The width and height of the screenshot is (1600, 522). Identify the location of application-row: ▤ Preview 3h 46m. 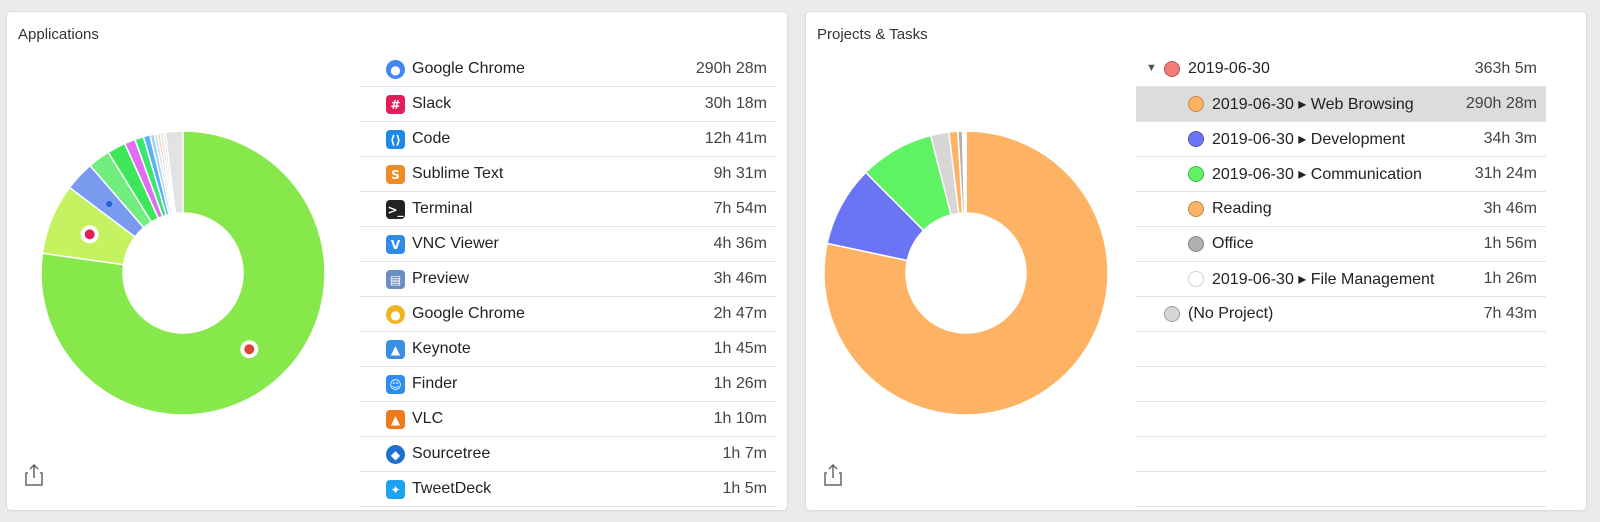
(568, 279).